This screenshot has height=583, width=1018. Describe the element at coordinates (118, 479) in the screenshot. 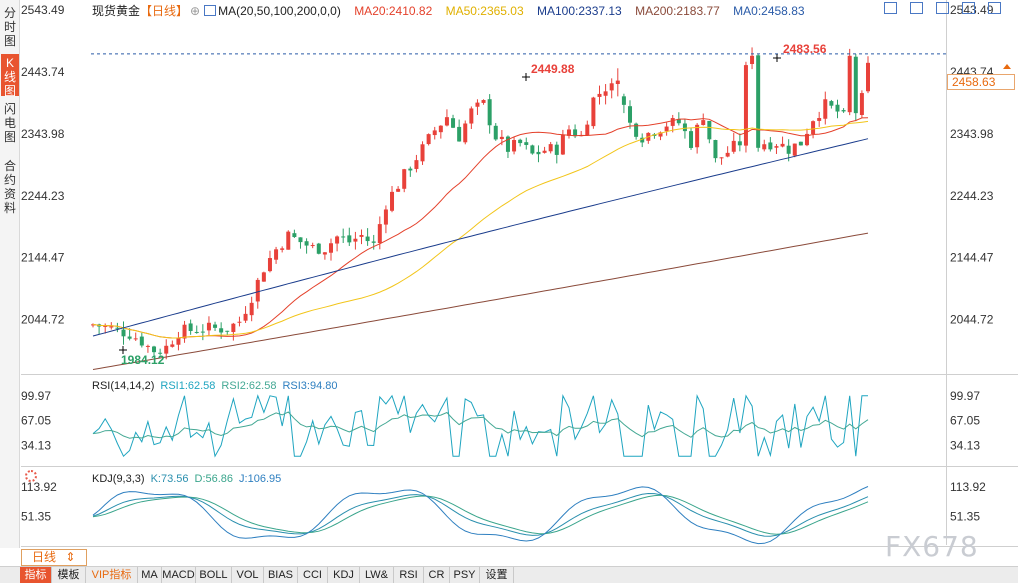

I see `kdj-title: KDJ(9,3,3)` at that location.